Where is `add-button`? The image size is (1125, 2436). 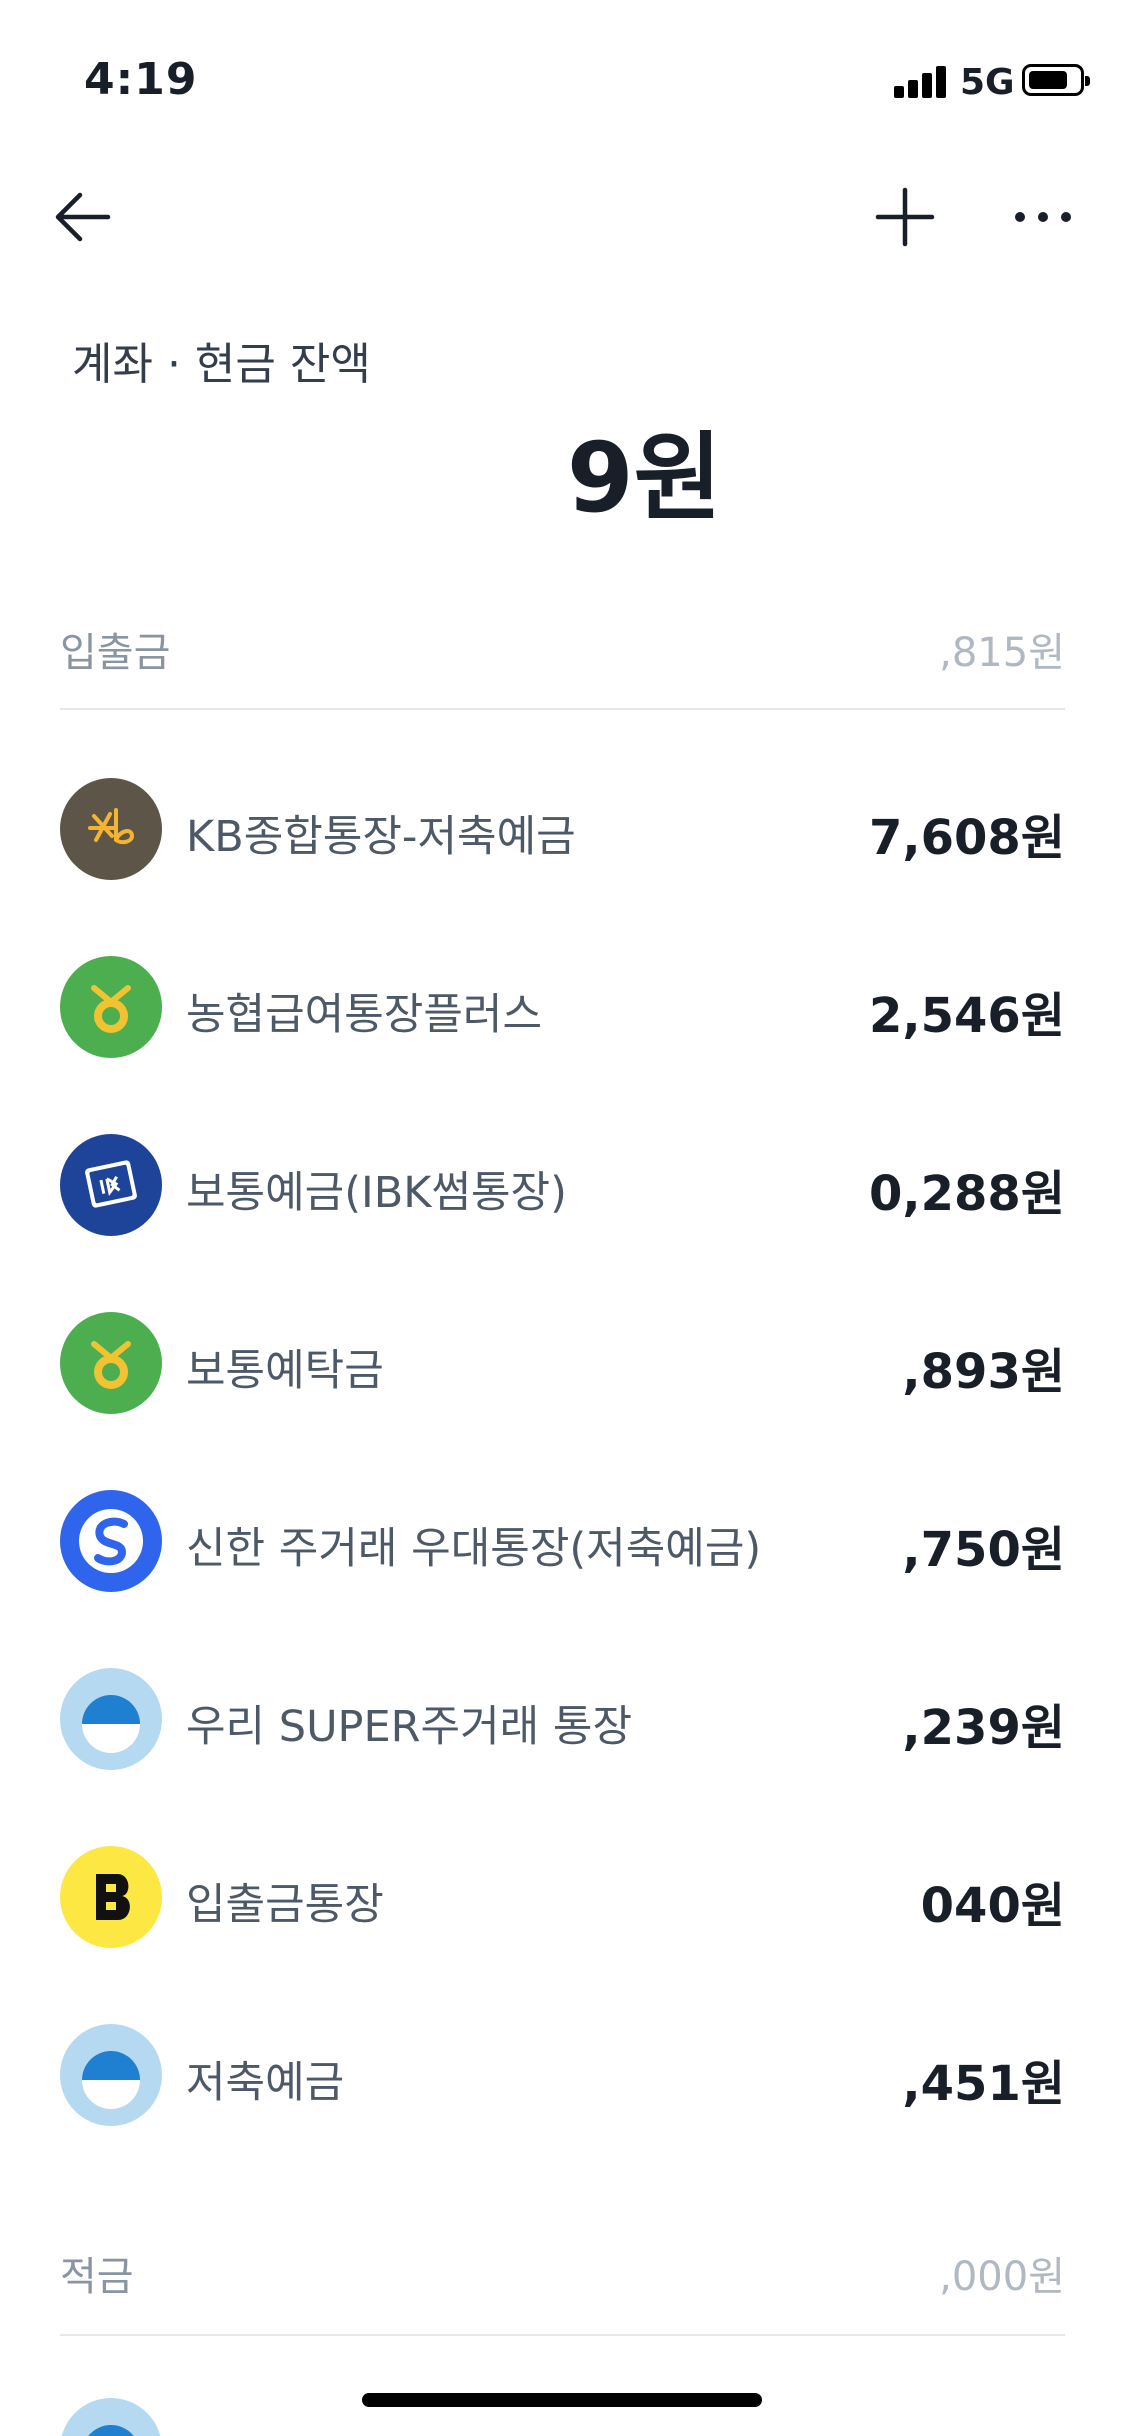 add-button is located at coordinates (905, 217).